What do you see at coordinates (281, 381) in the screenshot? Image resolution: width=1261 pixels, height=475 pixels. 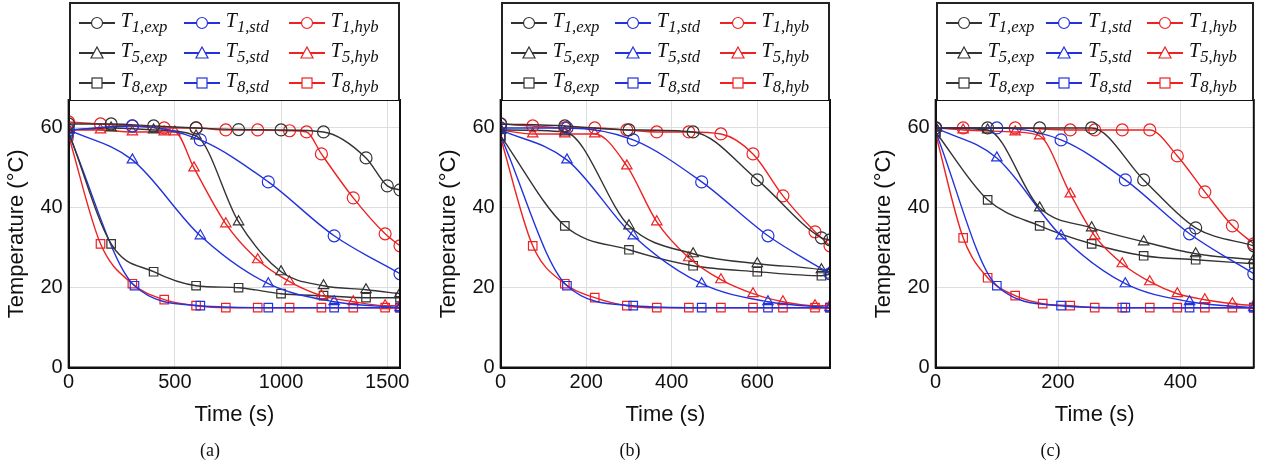 I see `x-tick-label: 1000` at bounding box center [281, 381].